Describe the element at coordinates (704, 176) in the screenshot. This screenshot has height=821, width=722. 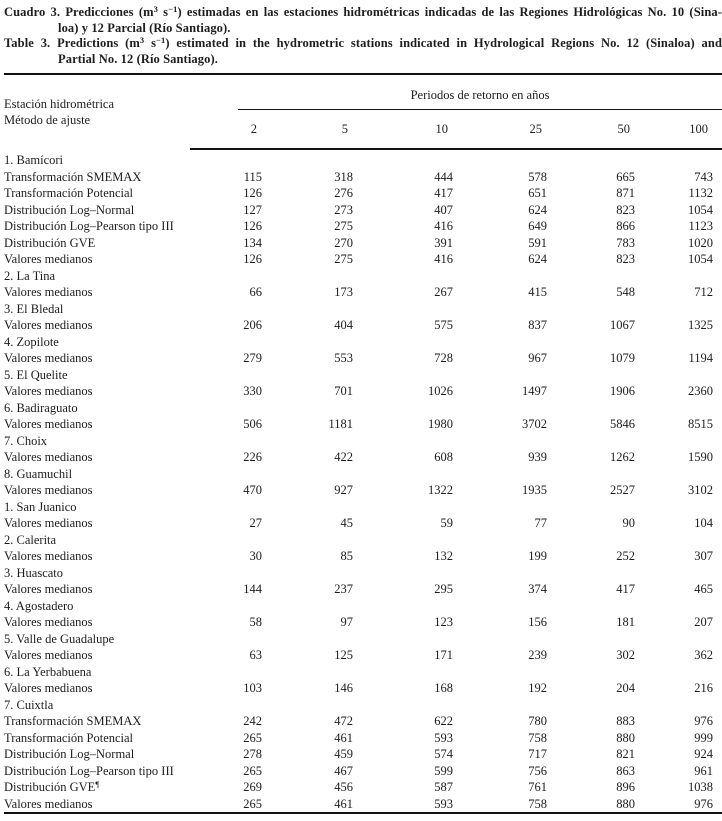
I see `value-cell: 743` at that location.